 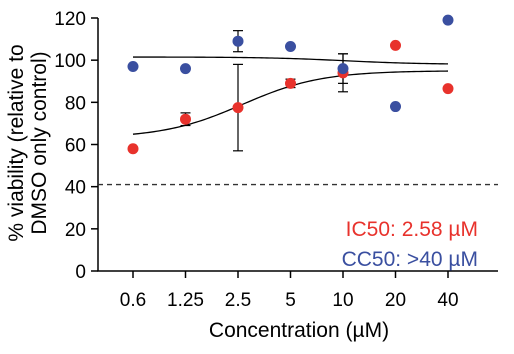 I want to click on x-tick-label: 40, so click(x=447, y=300).